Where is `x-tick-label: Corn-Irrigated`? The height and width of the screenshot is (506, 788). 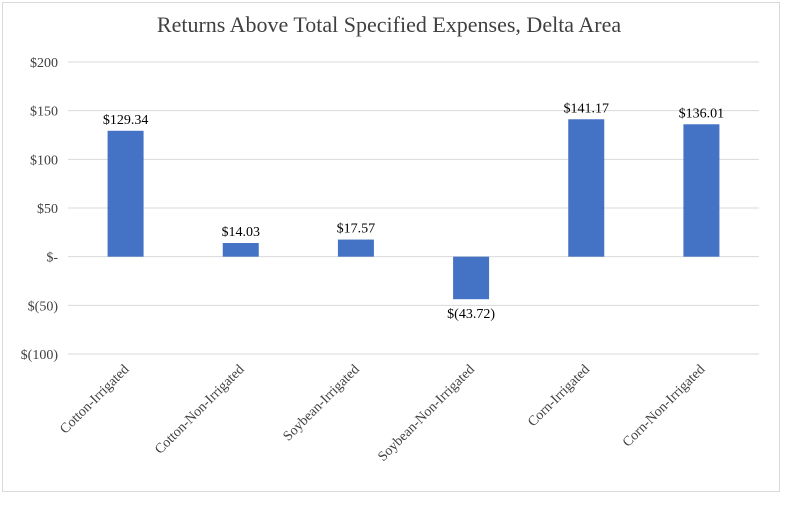
x-tick-label: Corn-Irrigated is located at coordinates (559, 396).